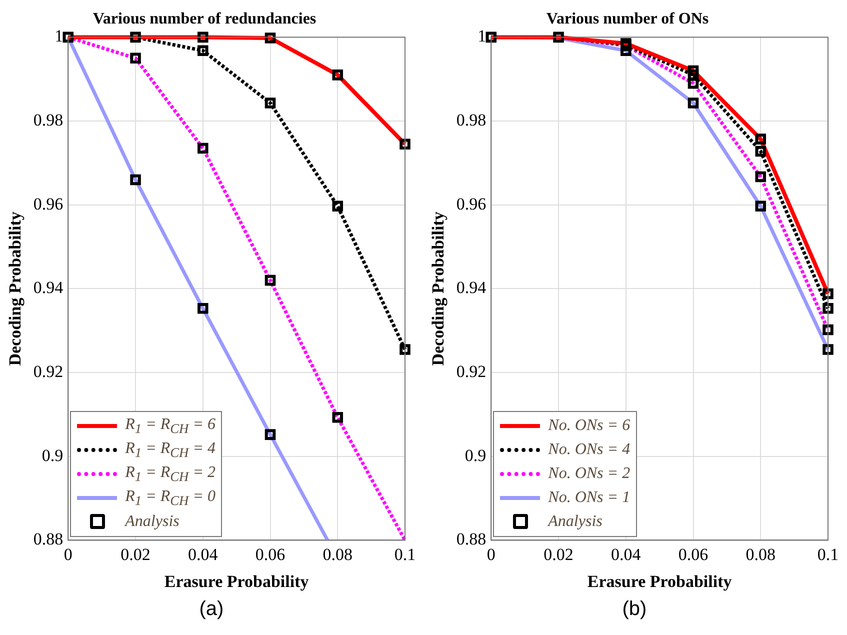 Image resolution: width=847 pixels, height=635 pixels. What do you see at coordinates (627, 19) in the screenshot?
I see `chart-title: Various number of ONs` at bounding box center [627, 19].